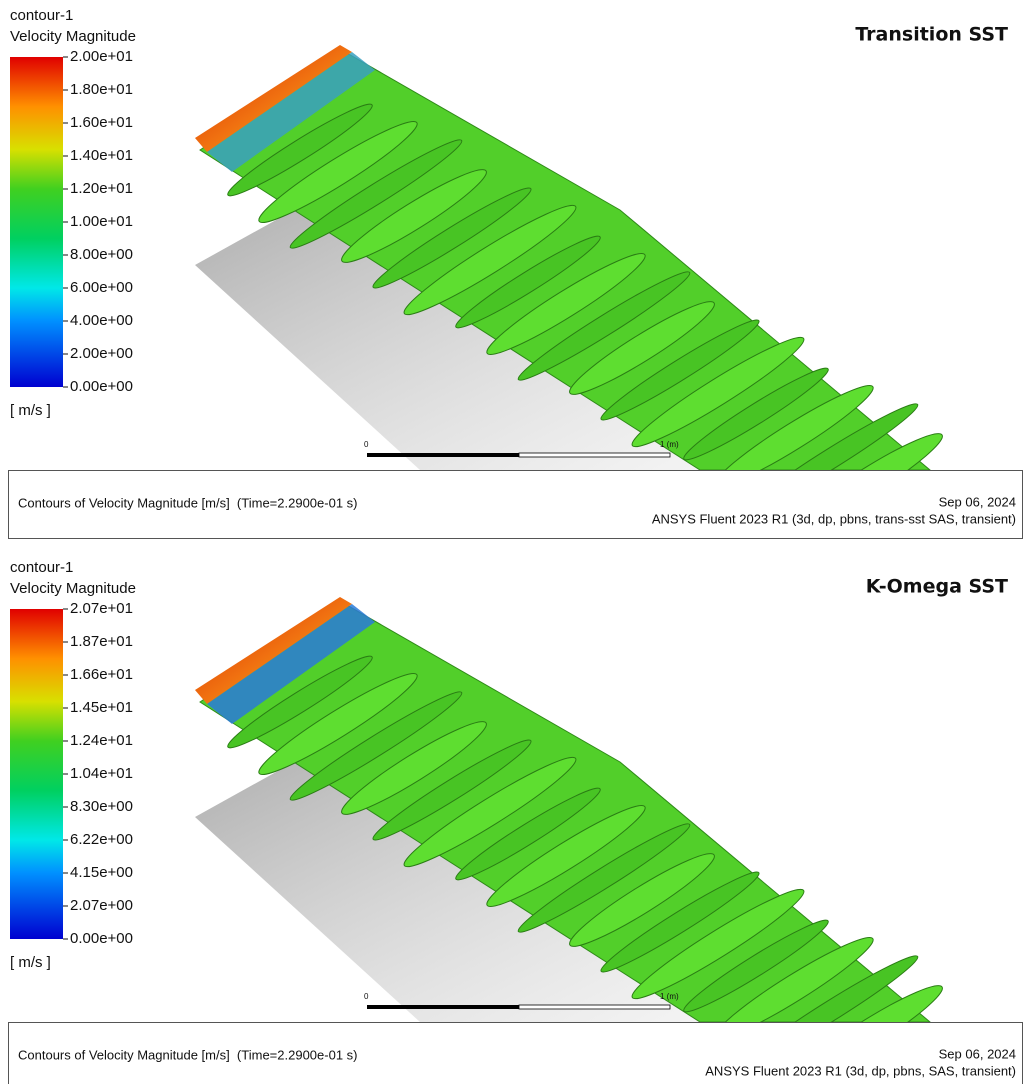 The image size is (1026, 1084). What do you see at coordinates (931, 35) in the screenshot?
I see `model-title: Transition SST` at bounding box center [931, 35].